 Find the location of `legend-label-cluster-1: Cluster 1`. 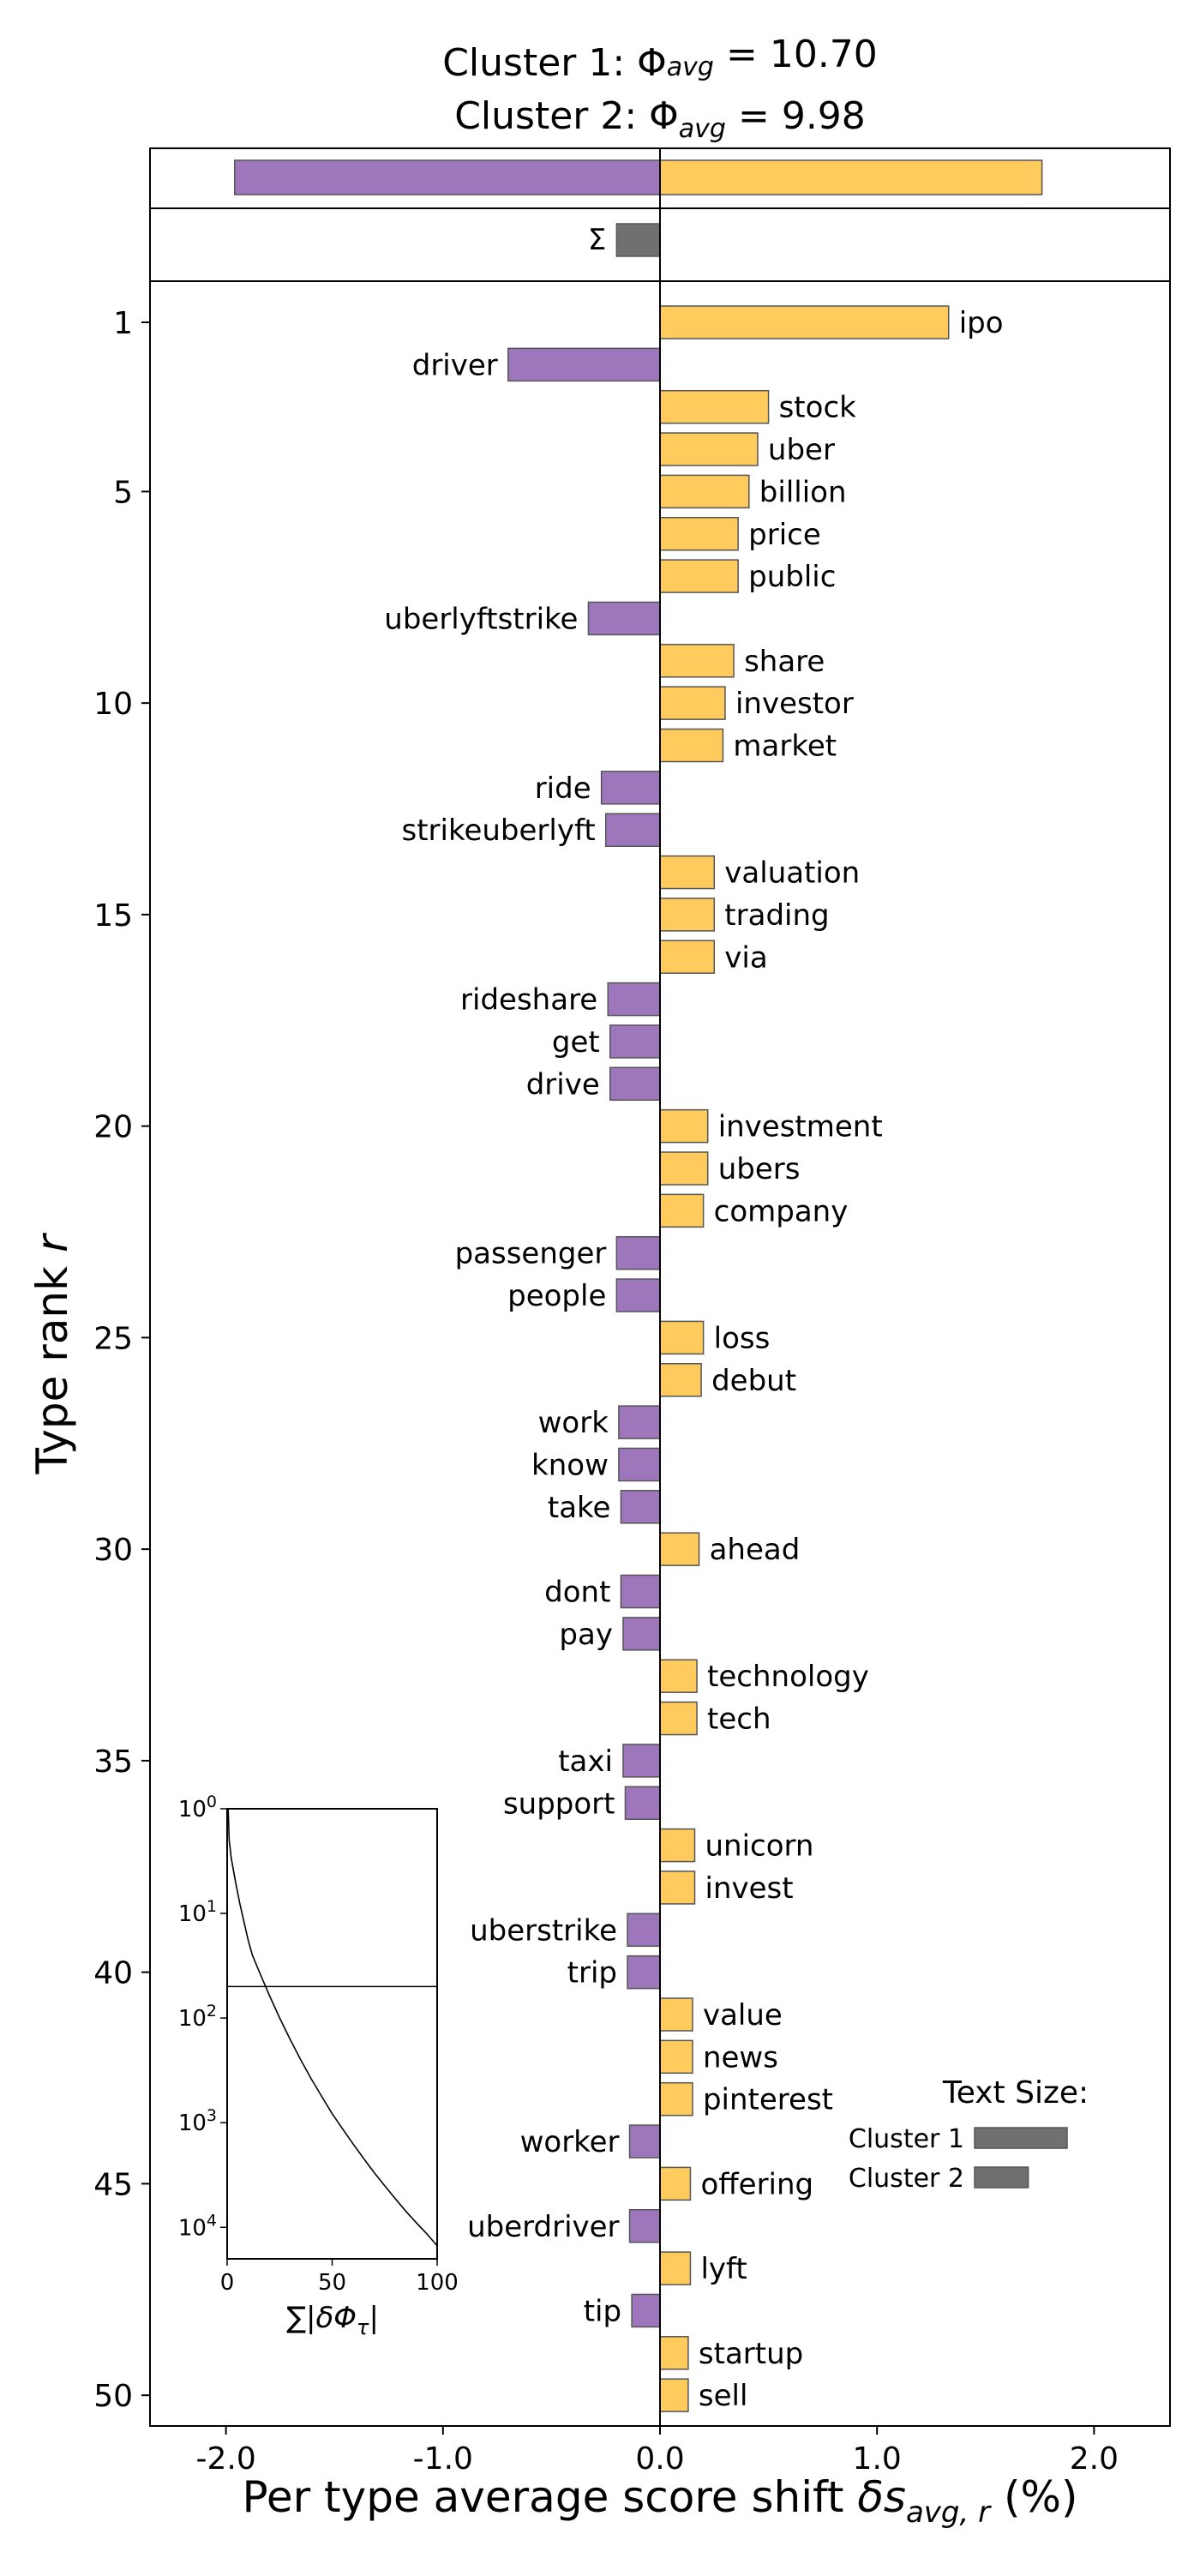

legend-label-cluster-1: Cluster 1 is located at coordinates (907, 2139).